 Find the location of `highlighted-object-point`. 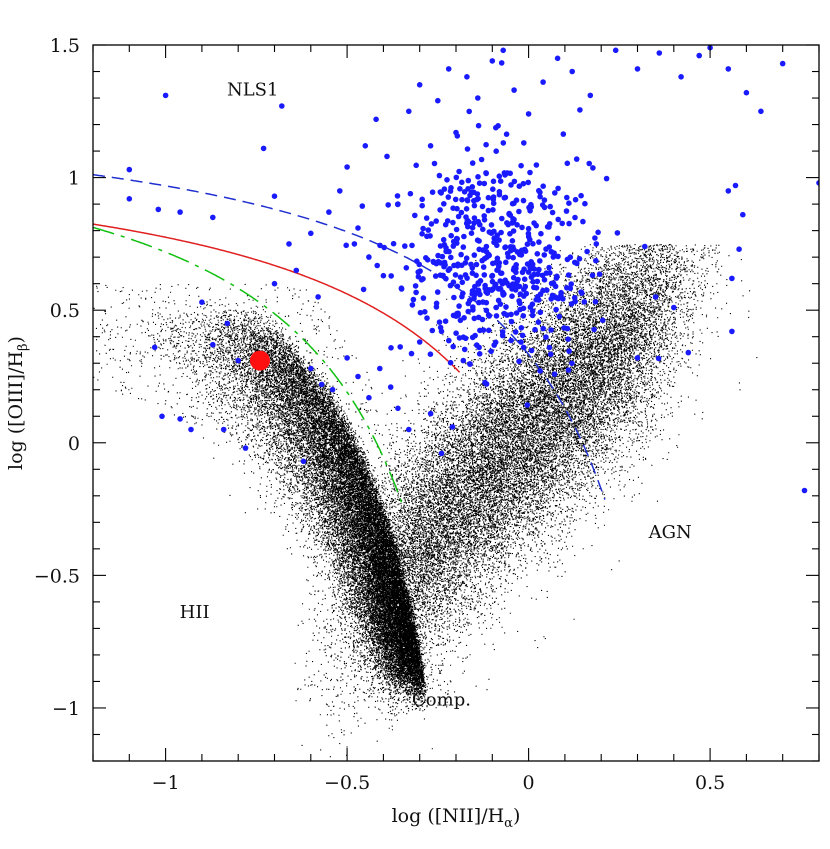

highlighted-object-point is located at coordinates (260, 361).